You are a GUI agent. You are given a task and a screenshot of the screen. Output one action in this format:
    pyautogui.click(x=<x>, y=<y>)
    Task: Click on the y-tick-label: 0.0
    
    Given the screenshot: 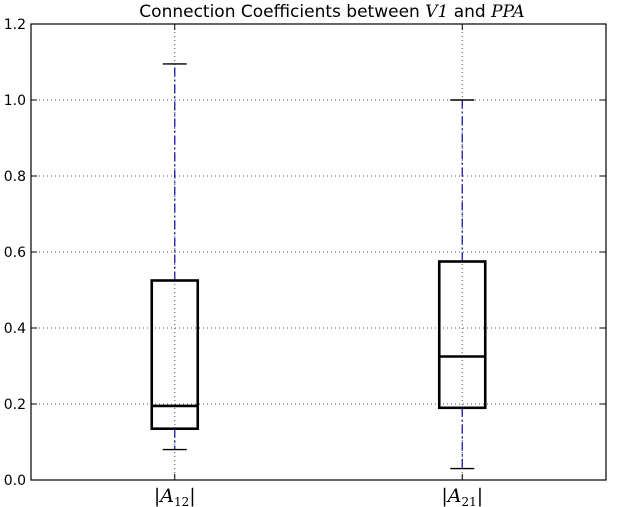 What is the action you would take?
    pyautogui.click(x=15, y=481)
    